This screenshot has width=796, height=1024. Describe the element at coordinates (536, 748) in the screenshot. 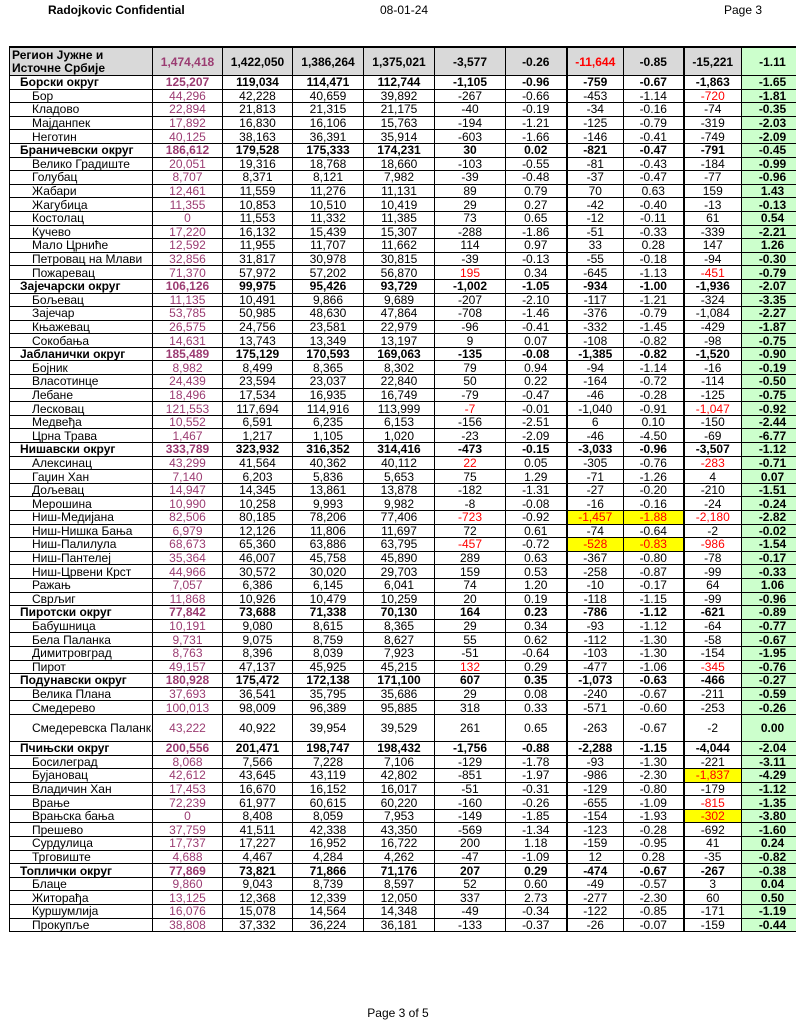

I see `cell-col-6: -0.88` at that location.